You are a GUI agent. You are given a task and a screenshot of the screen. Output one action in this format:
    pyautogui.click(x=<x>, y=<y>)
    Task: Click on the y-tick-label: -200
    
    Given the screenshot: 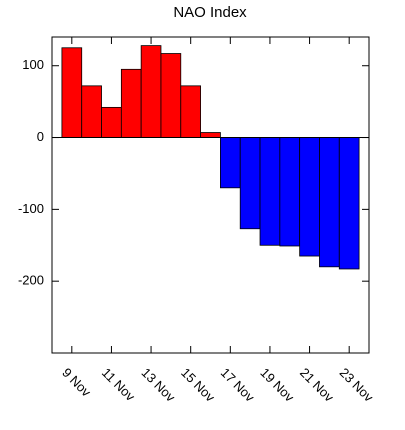 What is the action you would take?
    pyautogui.click(x=31, y=280)
    